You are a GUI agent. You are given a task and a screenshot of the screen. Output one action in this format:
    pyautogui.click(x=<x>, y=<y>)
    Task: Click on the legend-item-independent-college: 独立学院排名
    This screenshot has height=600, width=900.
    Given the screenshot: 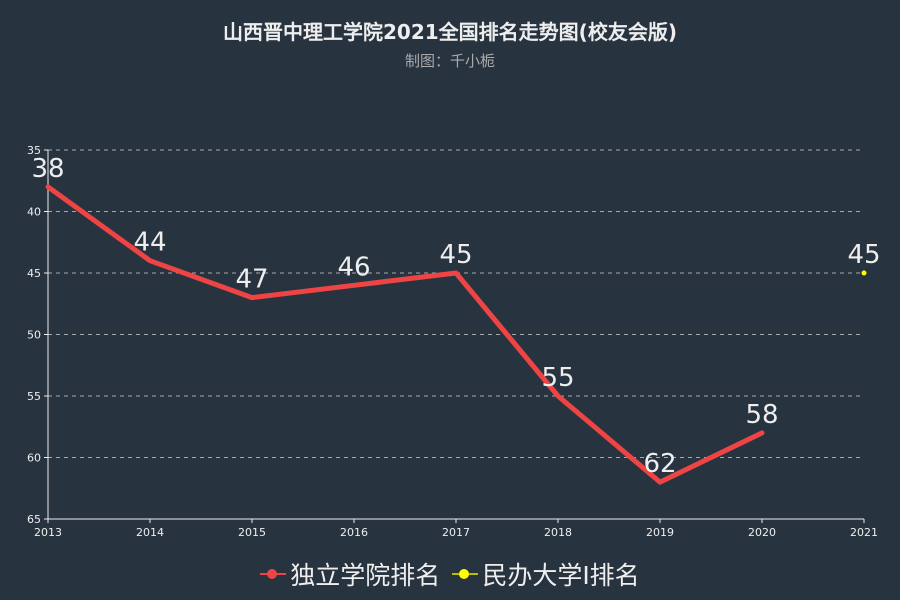 What is the action you would take?
    pyautogui.click(x=350, y=574)
    